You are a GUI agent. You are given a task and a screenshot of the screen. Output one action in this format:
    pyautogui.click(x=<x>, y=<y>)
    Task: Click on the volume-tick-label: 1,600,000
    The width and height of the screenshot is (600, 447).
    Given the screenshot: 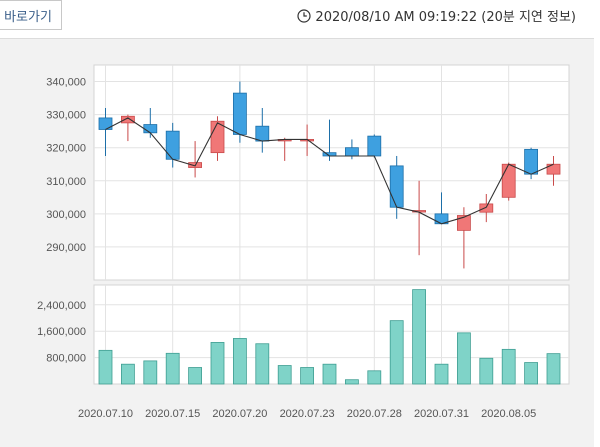 What is the action you would take?
    pyautogui.click(x=61, y=332)
    